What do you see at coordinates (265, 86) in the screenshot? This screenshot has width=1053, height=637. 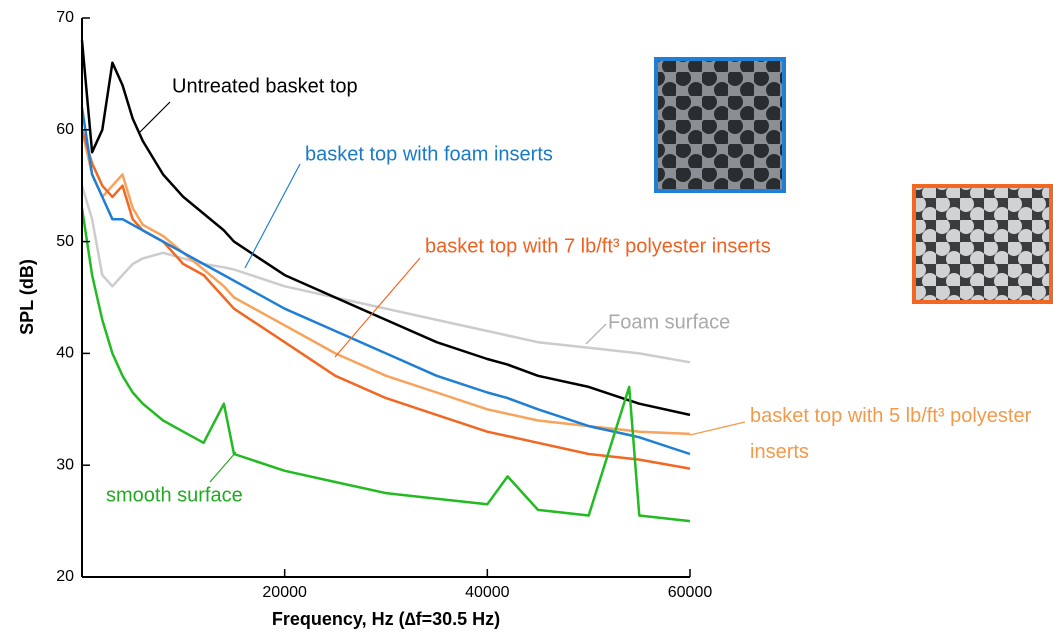 I see `series-label: Untreated basket top` at bounding box center [265, 86].